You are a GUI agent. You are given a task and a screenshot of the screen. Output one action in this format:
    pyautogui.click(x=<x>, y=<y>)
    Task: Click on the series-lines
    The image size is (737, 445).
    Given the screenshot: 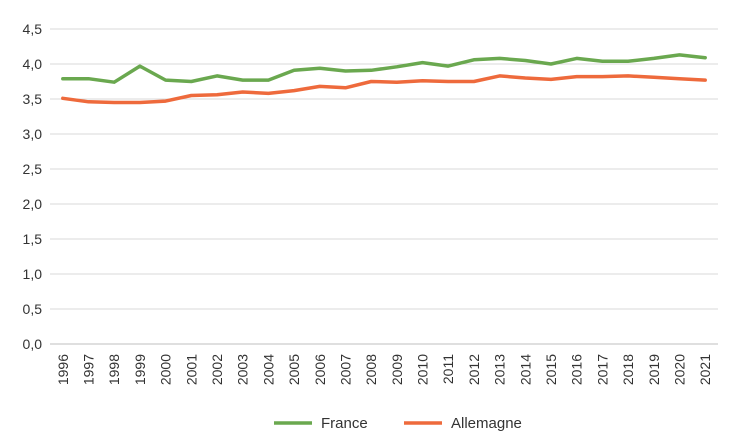 What is the action you would take?
    pyautogui.click(x=384, y=79)
    